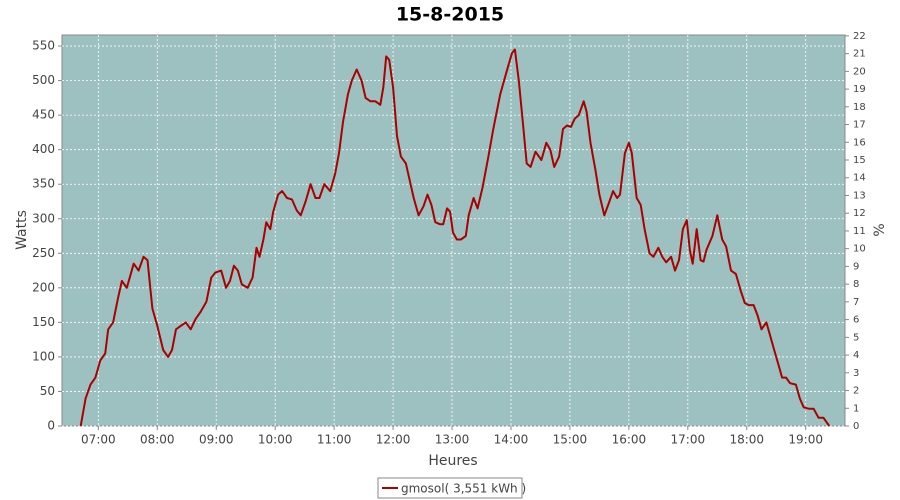 This screenshot has width=900, height=500. What do you see at coordinates (463, 489) in the screenshot?
I see `legend-label: gmosol( 3,551 kWh )` at bounding box center [463, 489].